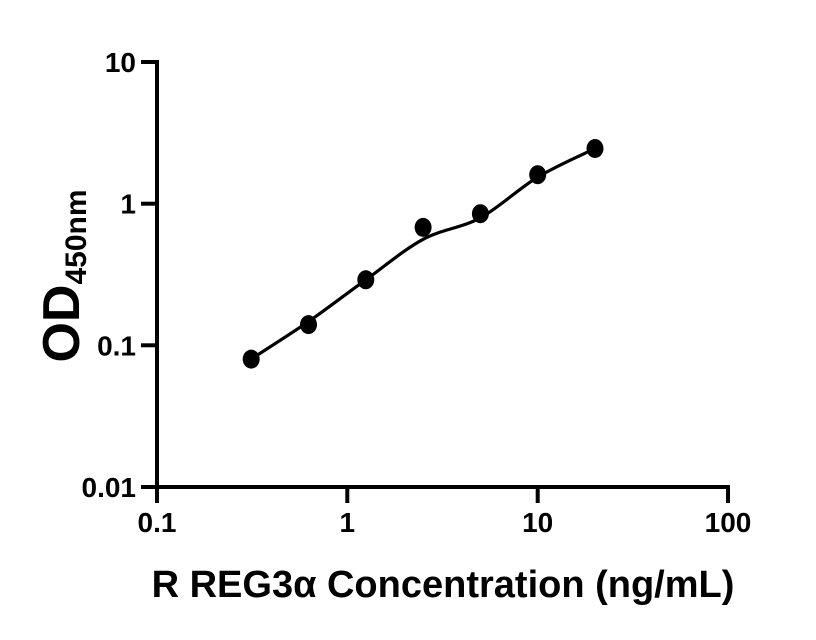  I want to click on y-axis-title: OD450nm, so click(63, 275).